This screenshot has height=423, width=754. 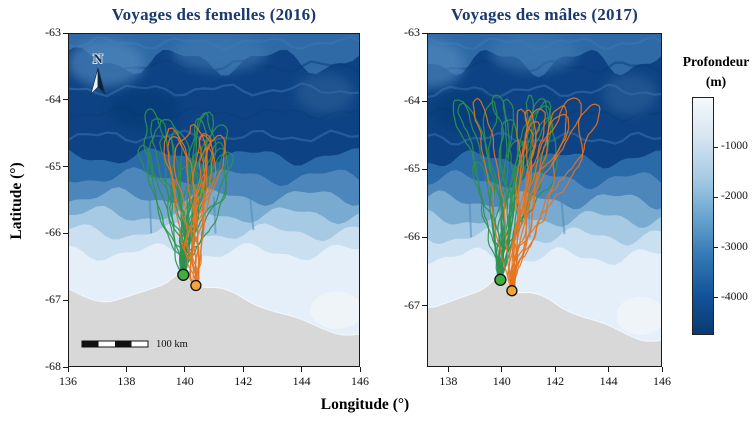 I want to click on colorbar-tick-label: -4000, so click(x=734, y=296).